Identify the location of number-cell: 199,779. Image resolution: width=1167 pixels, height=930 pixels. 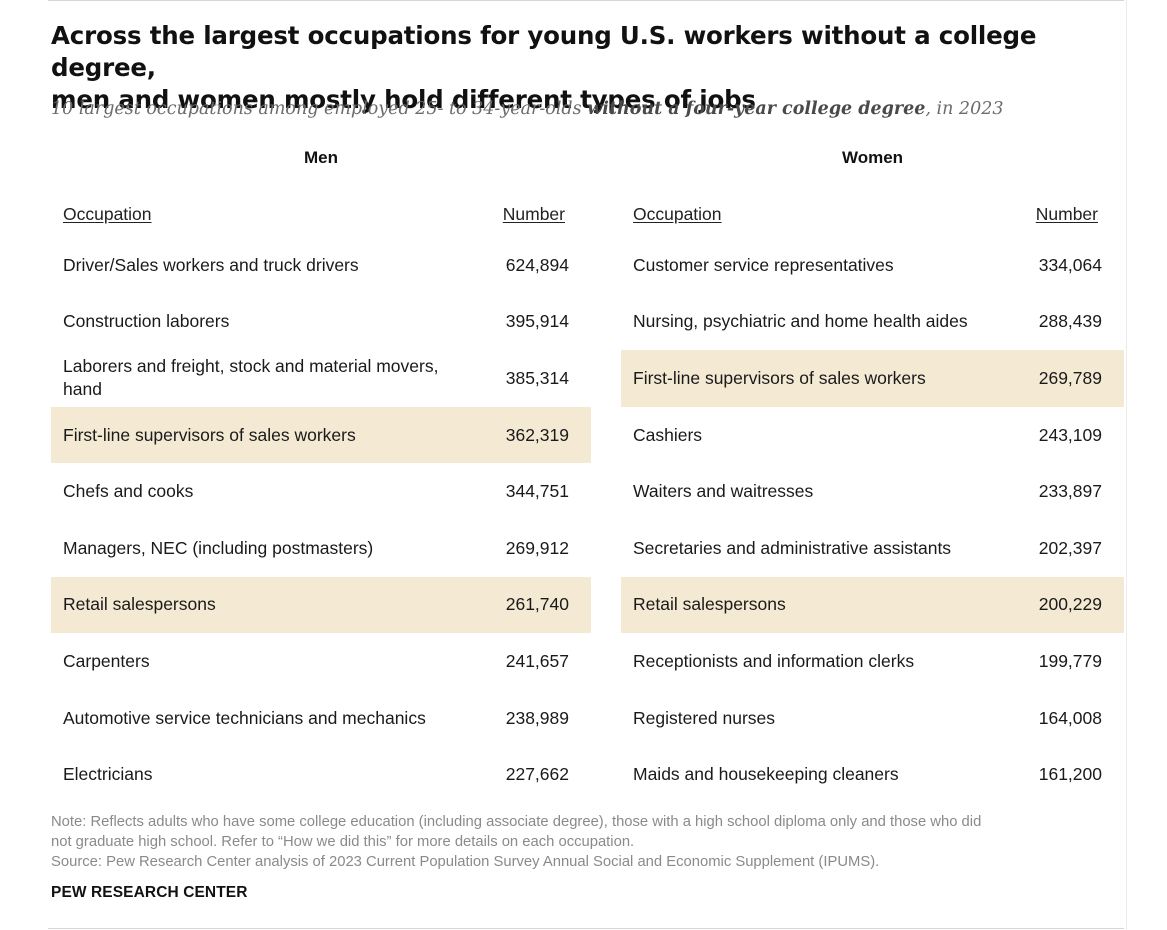
(1070, 660).